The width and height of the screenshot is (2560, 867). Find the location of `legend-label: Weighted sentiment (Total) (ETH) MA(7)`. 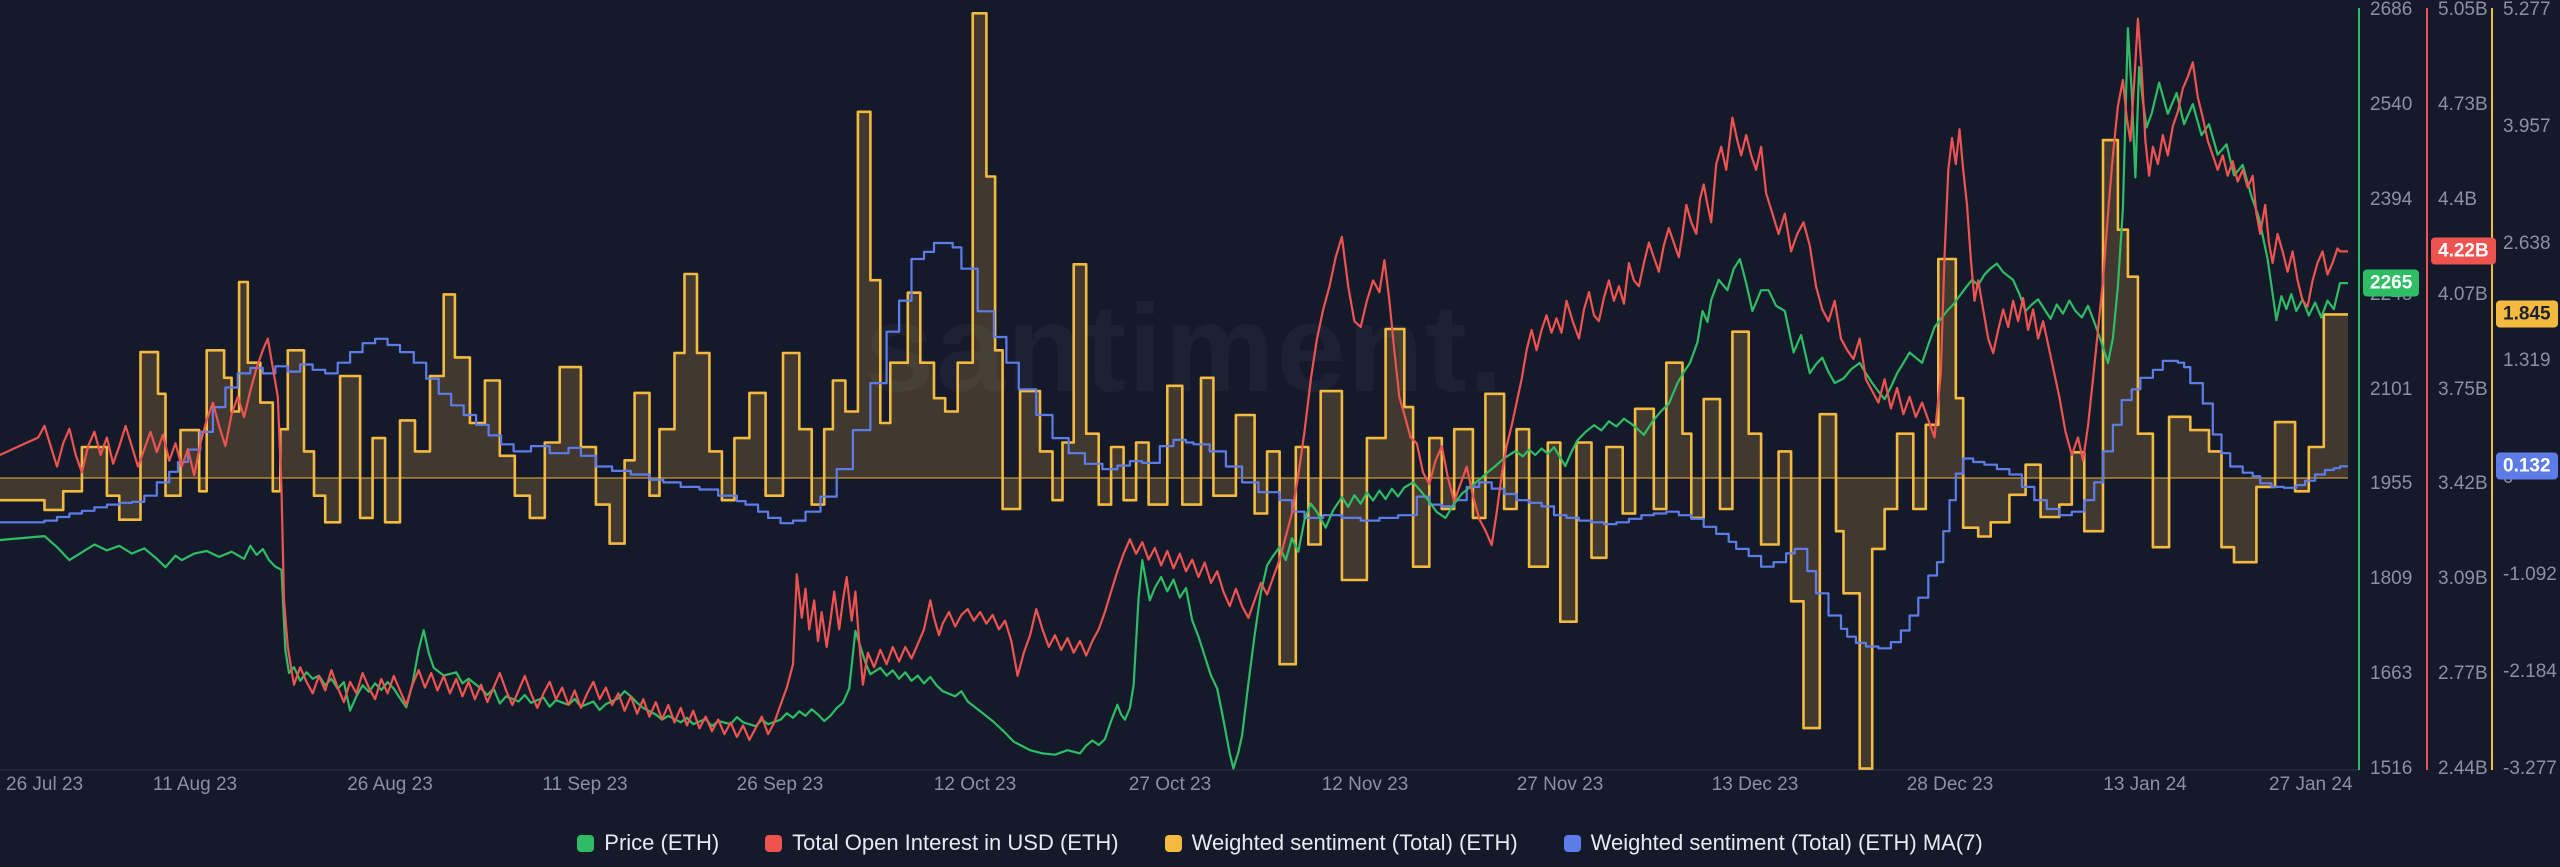

legend-label: Weighted sentiment (Total) (ETH) MA(7) is located at coordinates (1786, 842).